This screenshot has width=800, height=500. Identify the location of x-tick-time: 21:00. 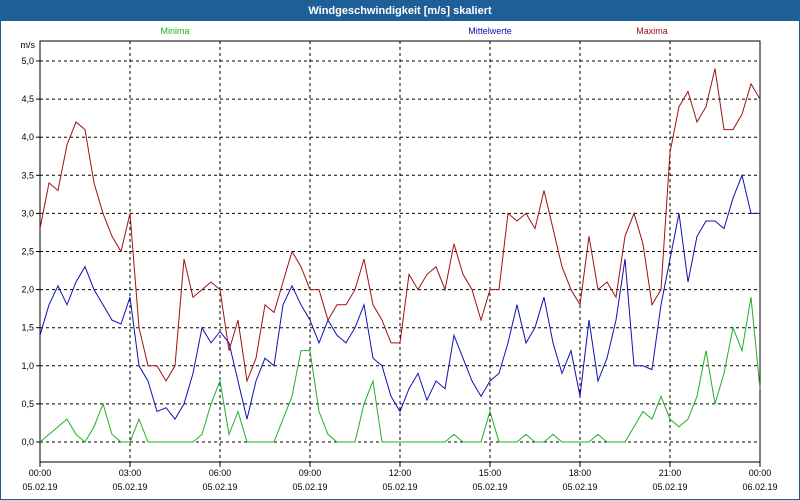
(670, 473).